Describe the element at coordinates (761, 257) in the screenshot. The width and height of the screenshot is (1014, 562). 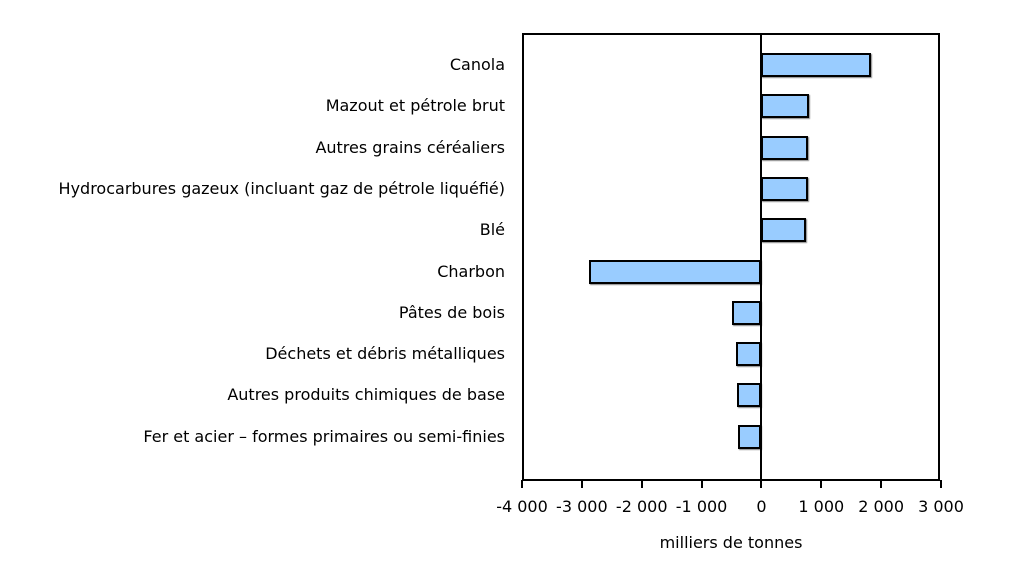
I see `zero-axis-line` at that location.